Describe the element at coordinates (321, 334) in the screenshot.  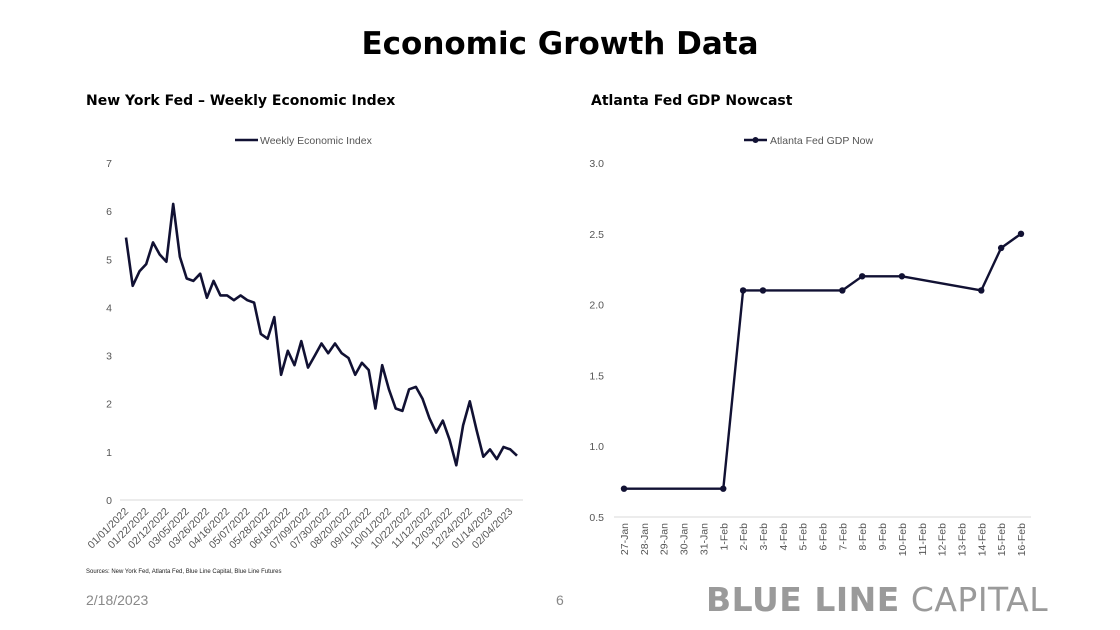
I see `weekly-economic-index-series` at that location.